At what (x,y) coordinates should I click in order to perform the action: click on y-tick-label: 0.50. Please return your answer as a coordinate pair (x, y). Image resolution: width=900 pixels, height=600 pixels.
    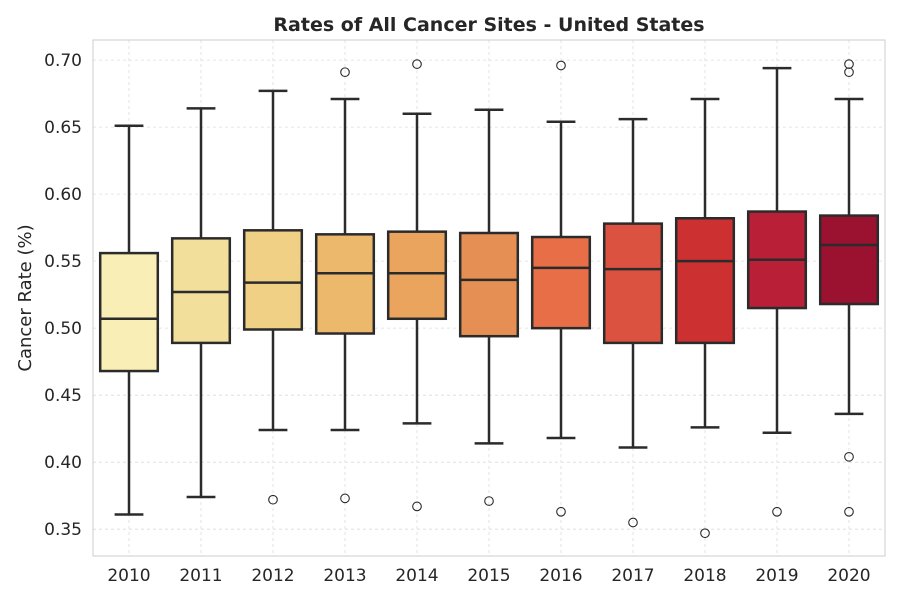
    Looking at the image, I should click on (63, 329).